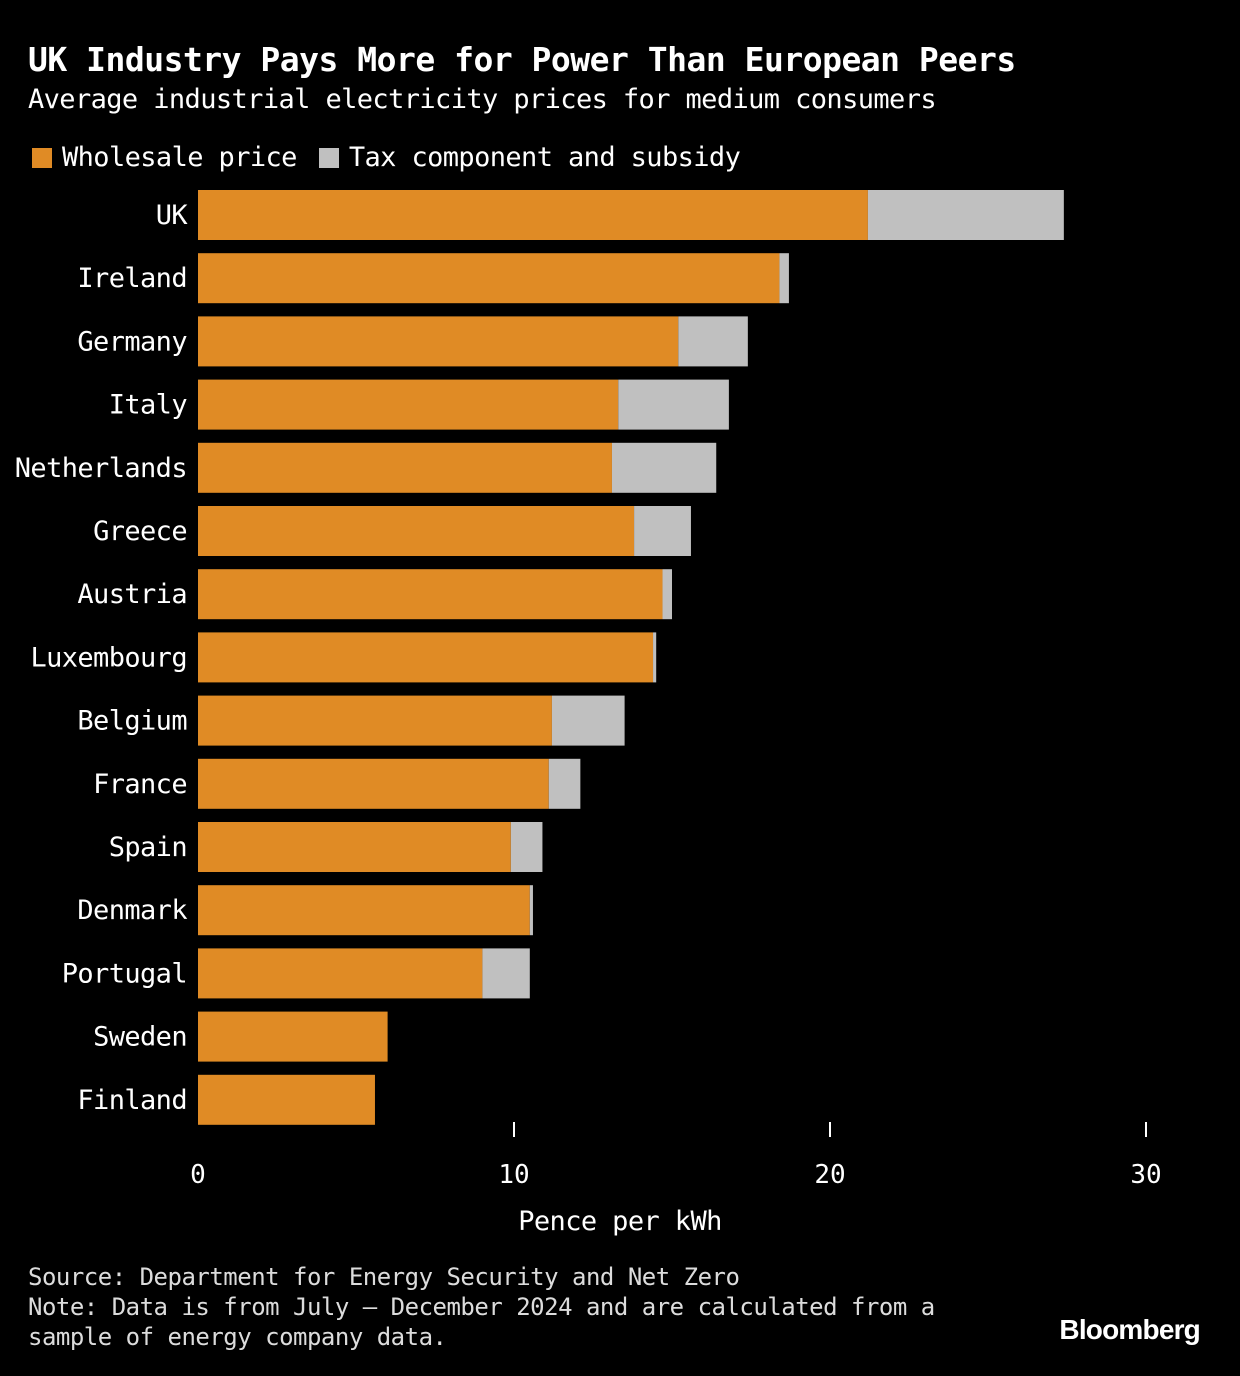 Image resolution: width=1240 pixels, height=1376 pixels. What do you see at coordinates (1145, 1175) in the screenshot?
I see `x-tick-label-30: 30` at bounding box center [1145, 1175].